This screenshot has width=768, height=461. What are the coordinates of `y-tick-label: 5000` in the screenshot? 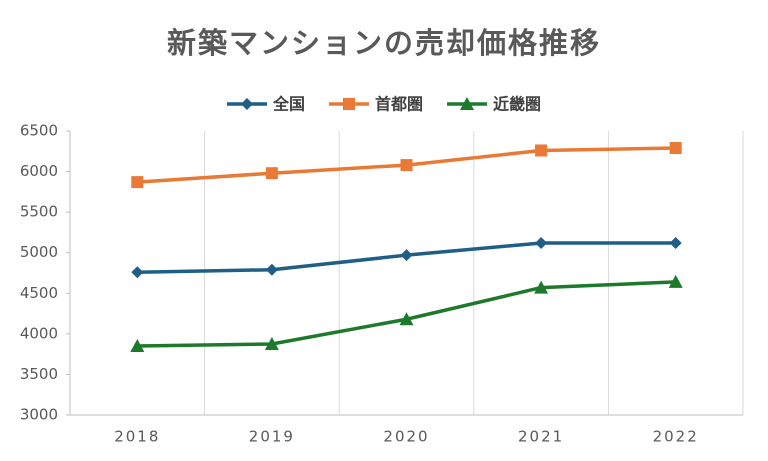 It's located at (39, 252).